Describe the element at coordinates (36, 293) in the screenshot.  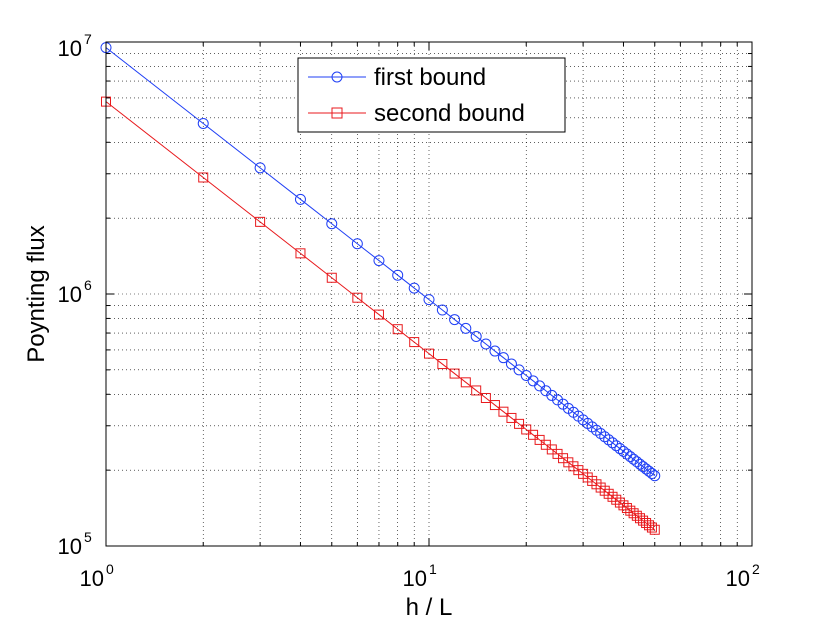
I see `y-axis-label: Poynting flux` at that location.